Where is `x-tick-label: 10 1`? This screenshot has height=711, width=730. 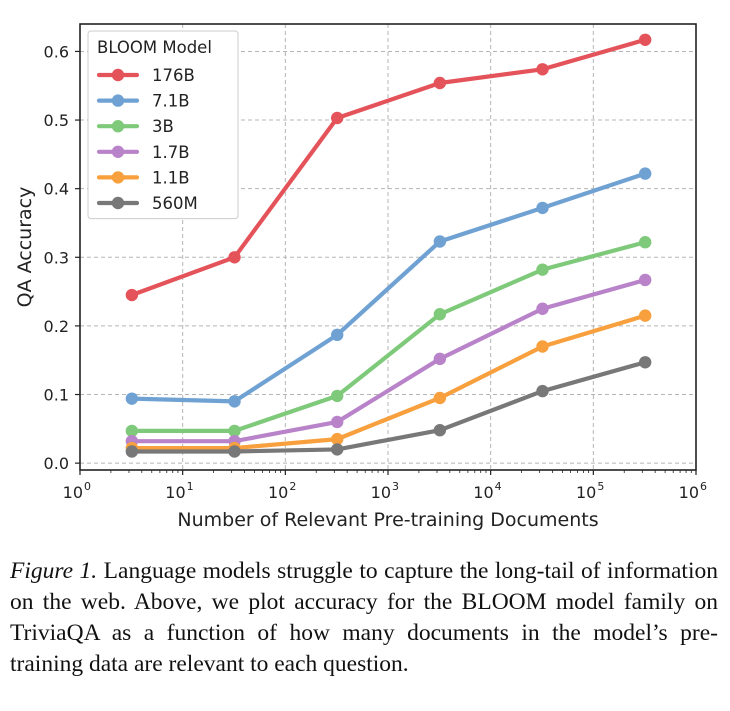
x-tick-label: 10 1 is located at coordinates (179, 491).